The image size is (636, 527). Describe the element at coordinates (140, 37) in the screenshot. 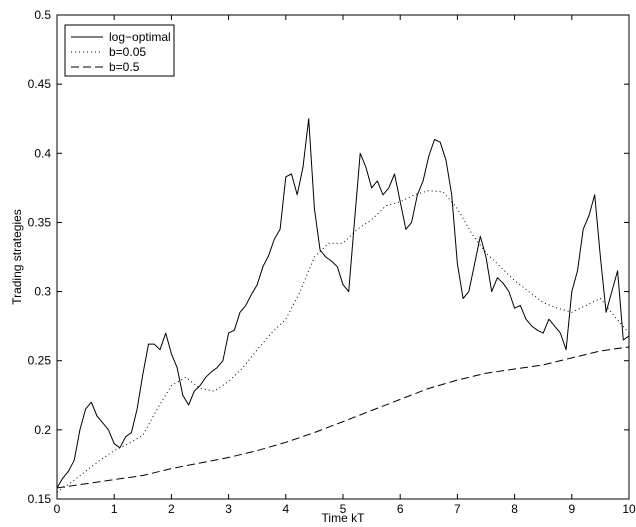

I see `legend-label-0: log−optimal` at that location.